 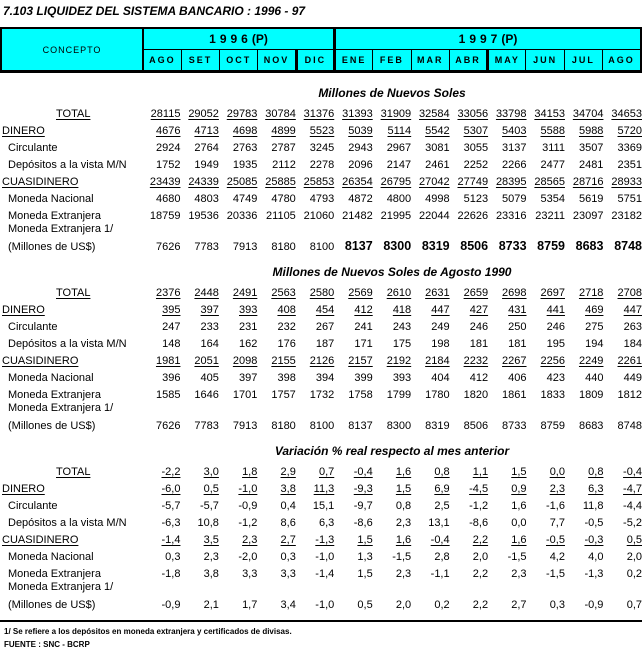 What do you see at coordinates (206, 395) in the screenshot?
I see `cell-value: 1646` at bounding box center [206, 395].